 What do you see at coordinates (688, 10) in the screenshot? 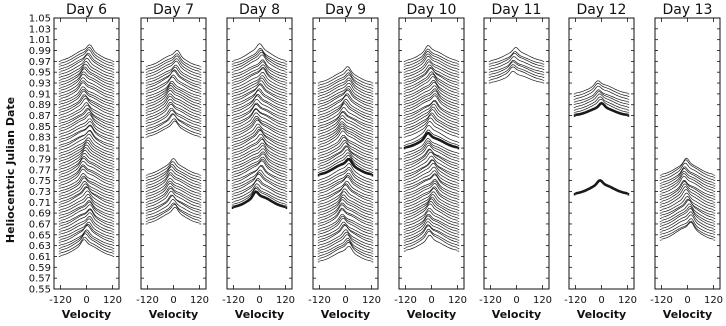
I see `panel-title: Day 13` at bounding box center [688, 10].